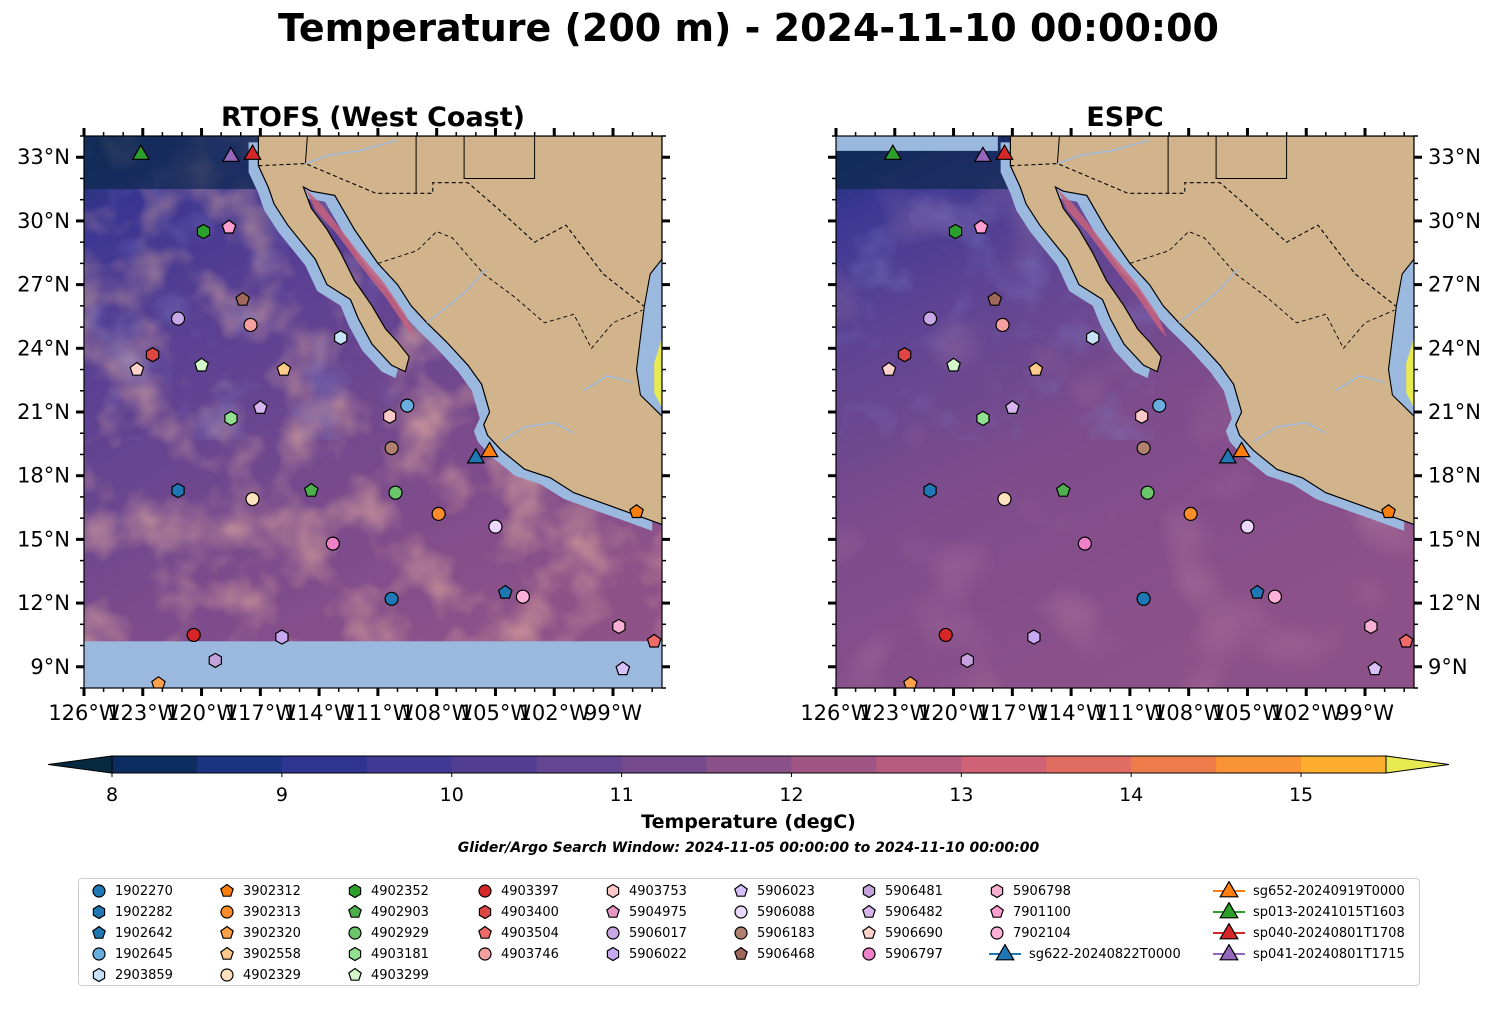 Image resolution: width=1497 pixels, height=1014 pixels. What do you see at coordinates (378, 713) in the screenshot?
I see `lon-tick-label: 111°W` at bounding box center [378, 713].